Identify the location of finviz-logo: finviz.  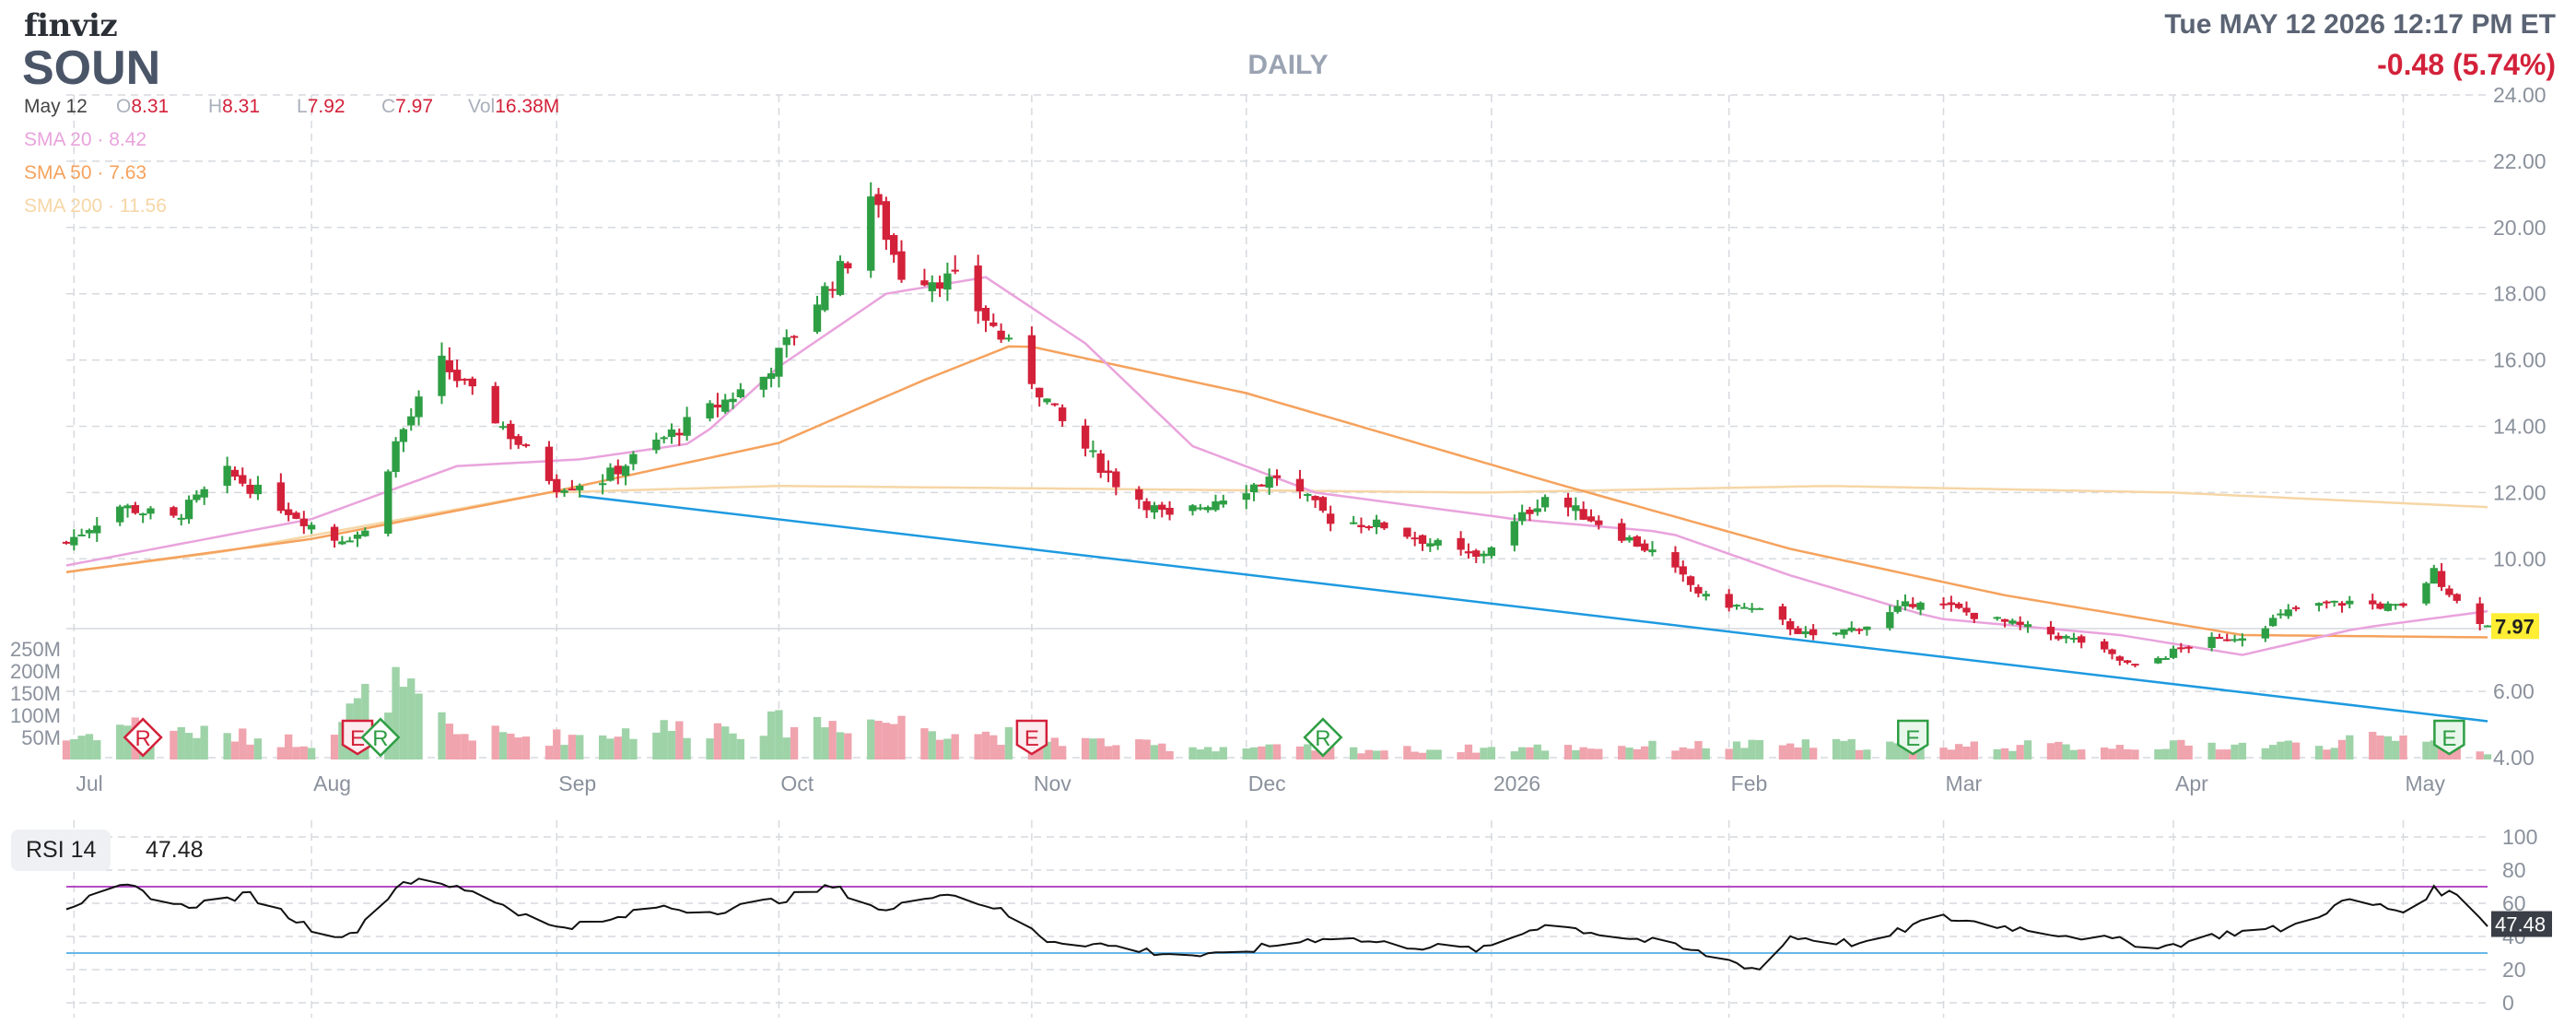
(71, 25).